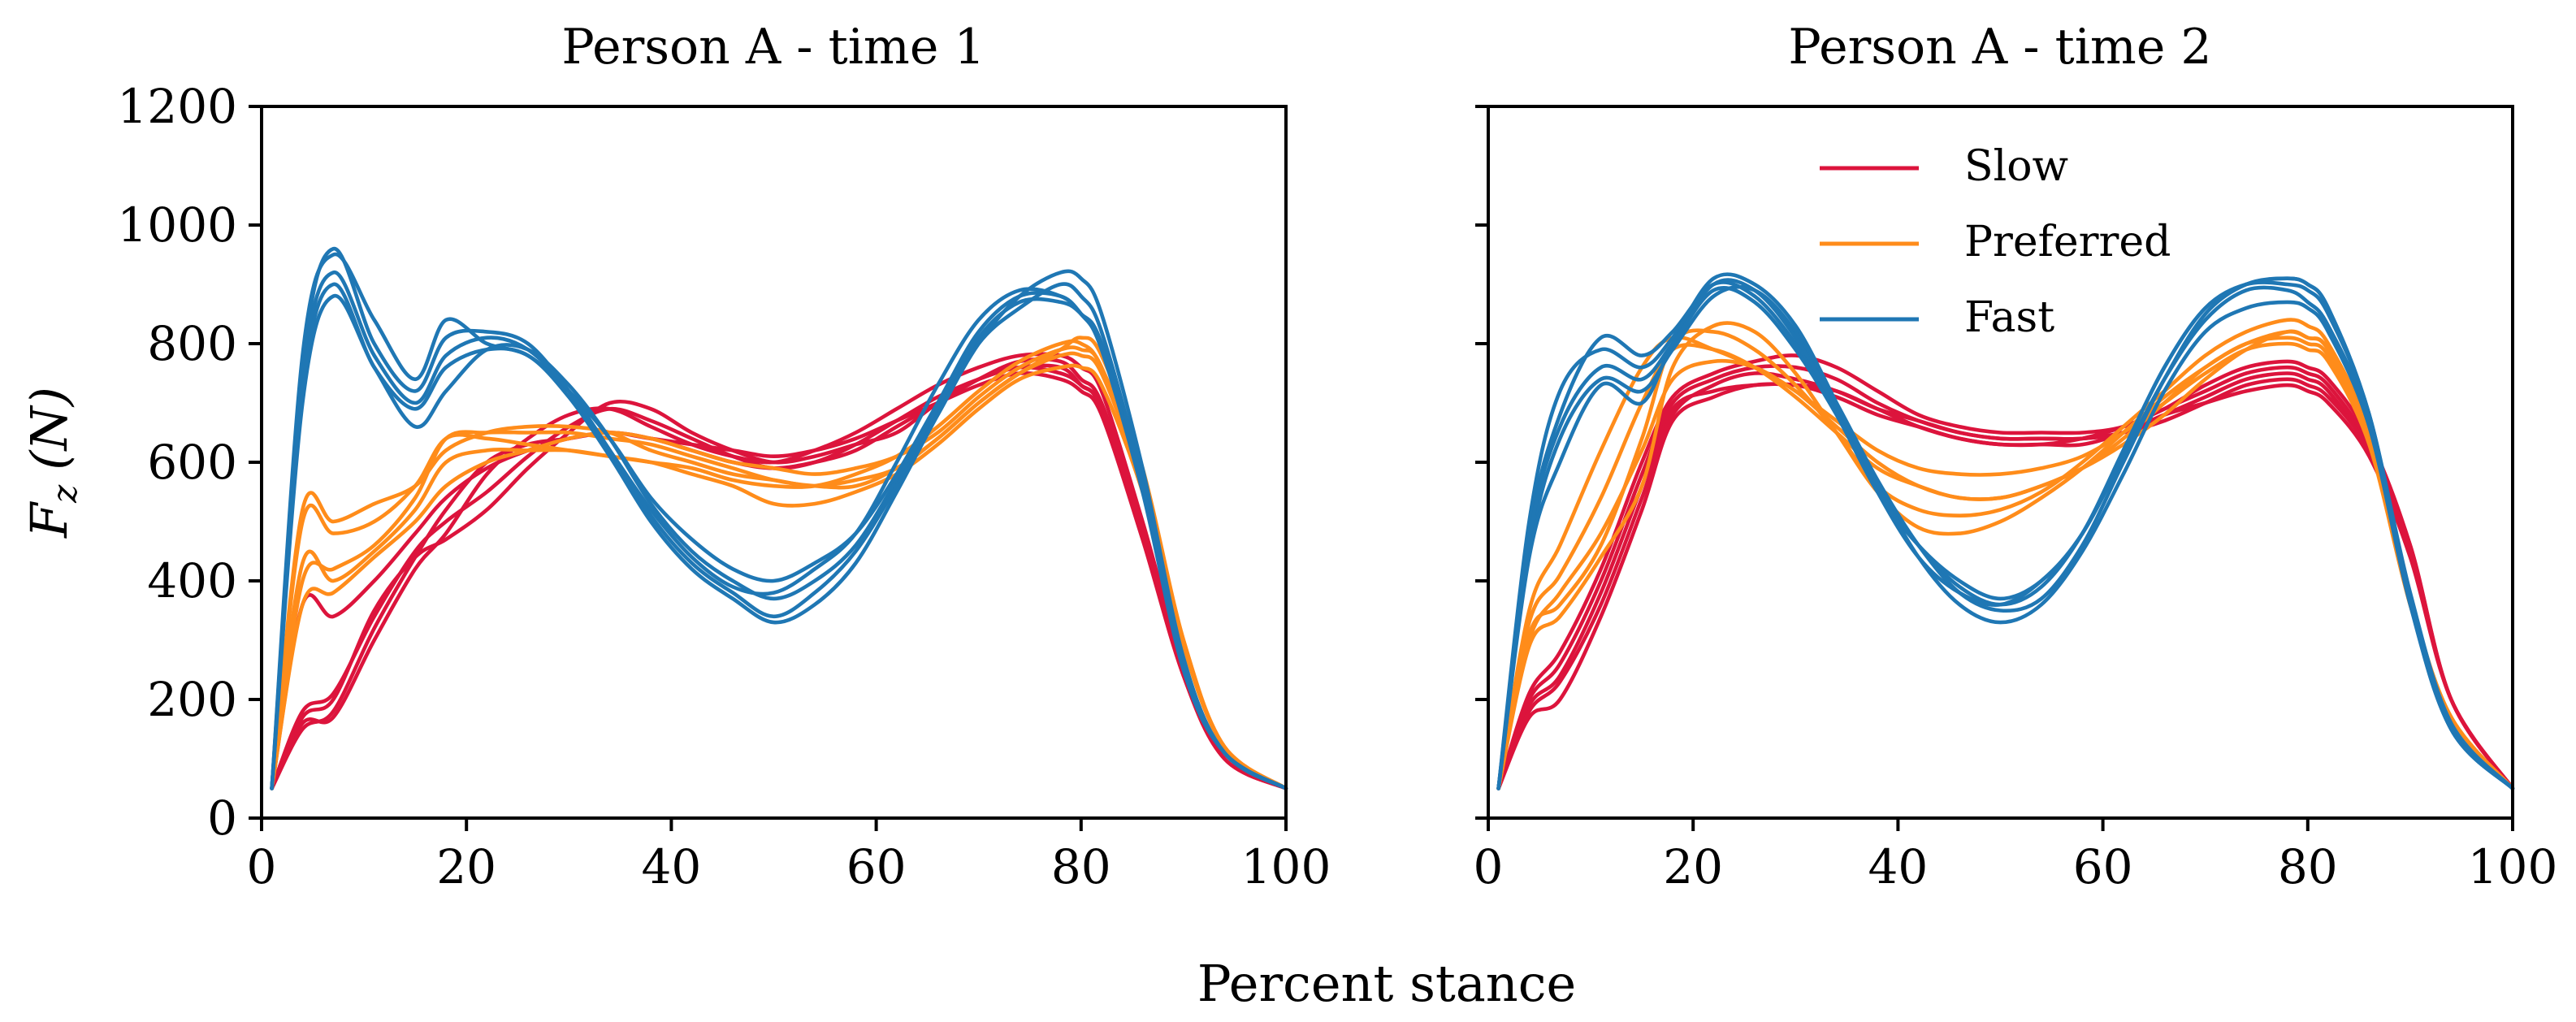 This screenshot has width=2576, height=1022. What do you see at coordinates (192, 581) in the screenshot?
I see `y-tick-label: 400` at bounding box center [192, 581].